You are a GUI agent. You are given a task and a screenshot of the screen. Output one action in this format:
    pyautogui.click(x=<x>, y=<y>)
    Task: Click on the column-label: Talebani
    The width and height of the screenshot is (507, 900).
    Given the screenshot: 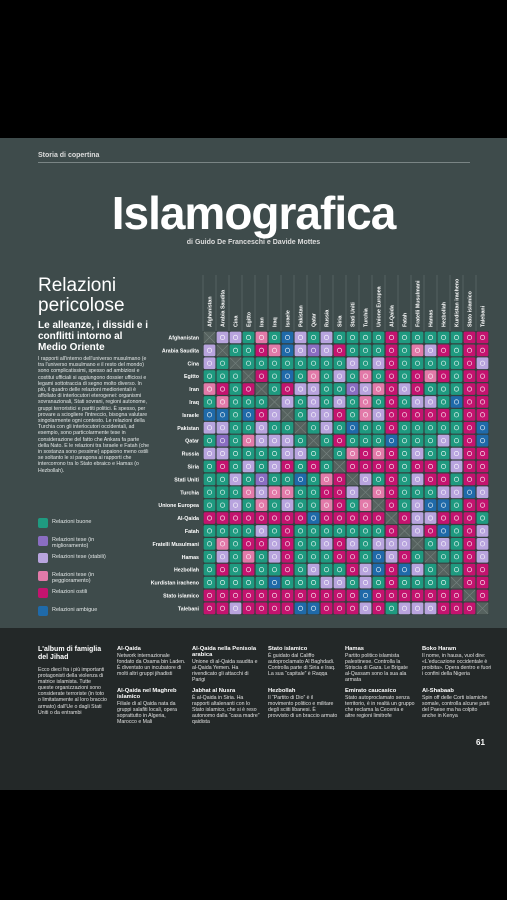 What is the action you would take?
    pyautogui.click(x=484, y=316)
    